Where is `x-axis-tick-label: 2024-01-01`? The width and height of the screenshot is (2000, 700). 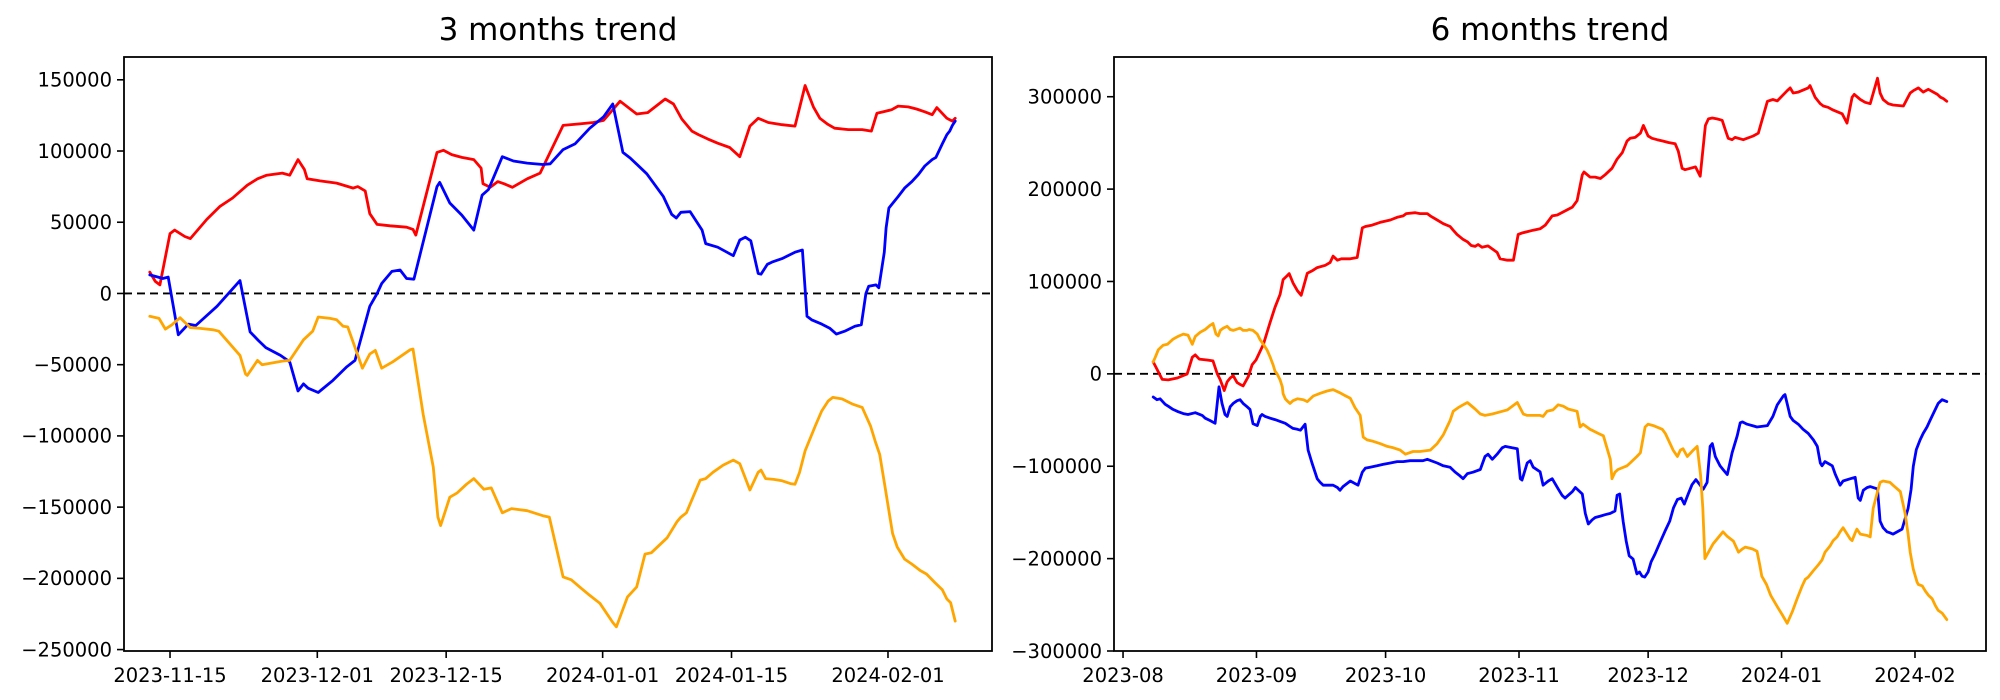
x-axis-tick-label: 2024-01-01 is located at coordinates (602, 675).